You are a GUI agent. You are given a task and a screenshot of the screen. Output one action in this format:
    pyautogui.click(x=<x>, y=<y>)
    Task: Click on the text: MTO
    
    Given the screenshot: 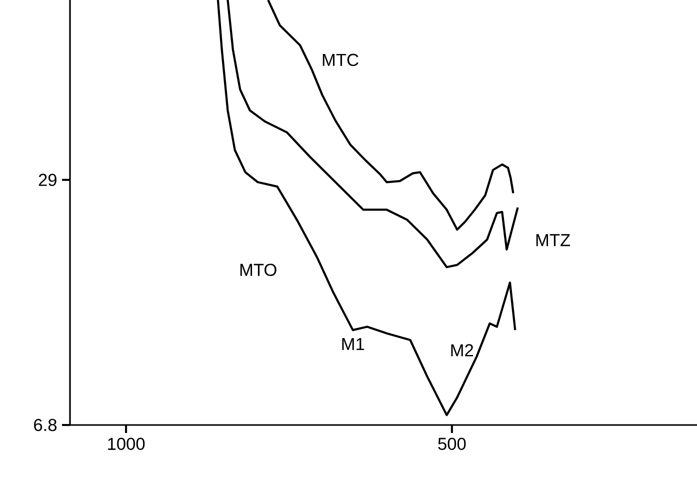 What is the action you would take?
    pyautogui.click(x=258, y=270)
    